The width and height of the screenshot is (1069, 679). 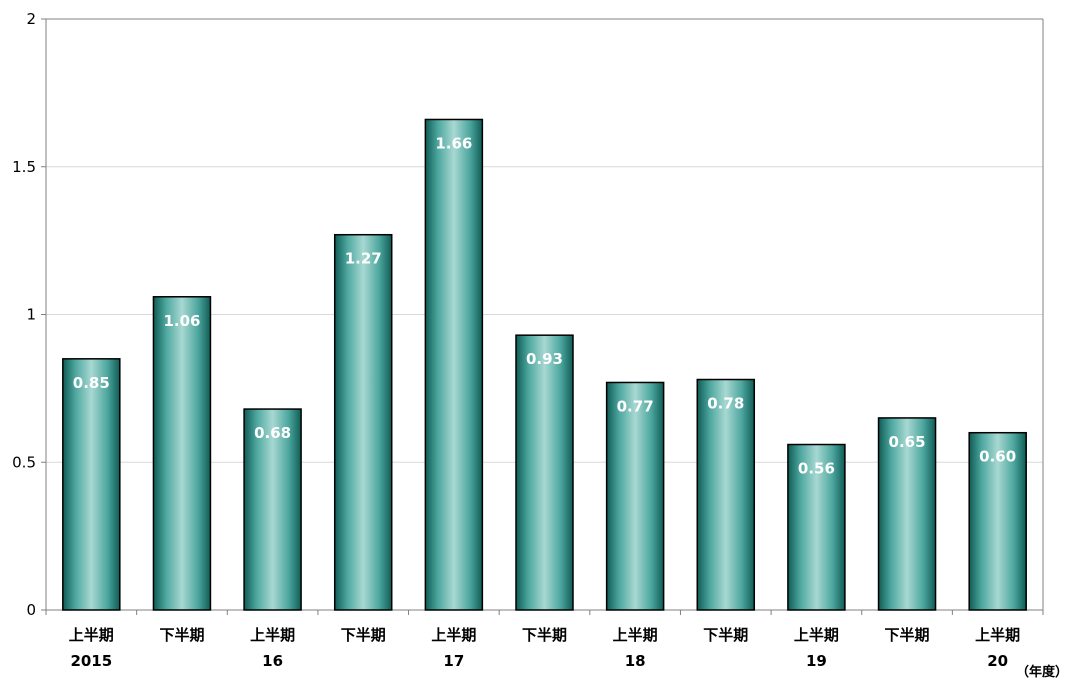 I want to click on y-tick-label: 1, so click(x=31, y=315).